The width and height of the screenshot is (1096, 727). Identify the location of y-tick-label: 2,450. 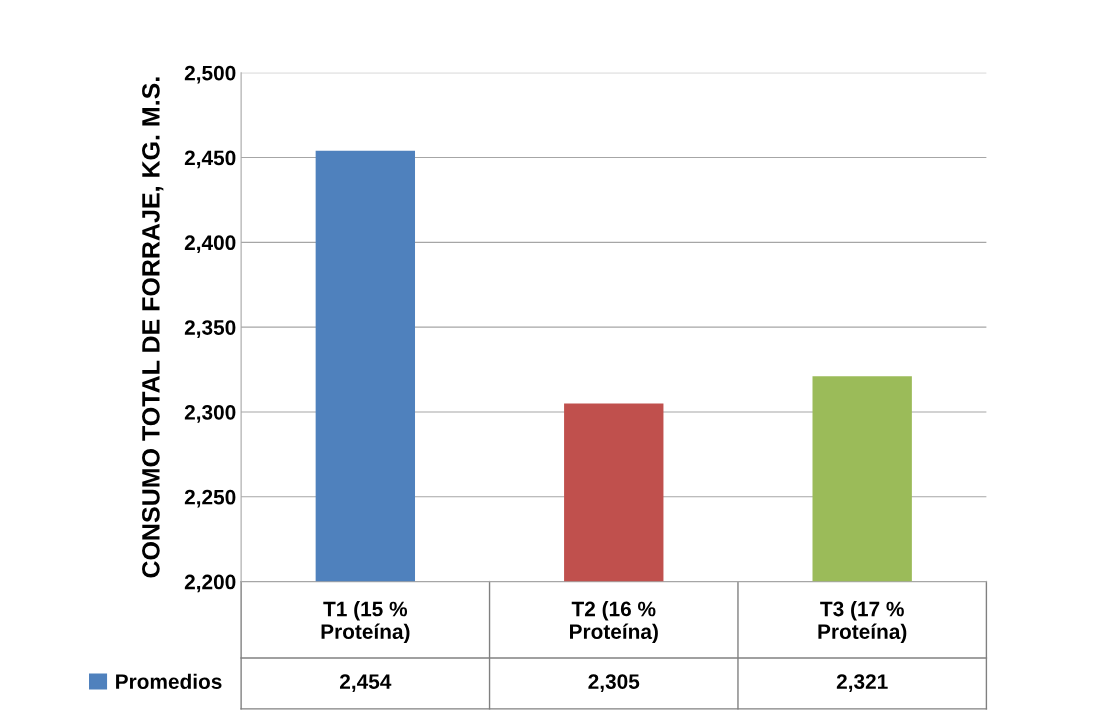
(210, 159).